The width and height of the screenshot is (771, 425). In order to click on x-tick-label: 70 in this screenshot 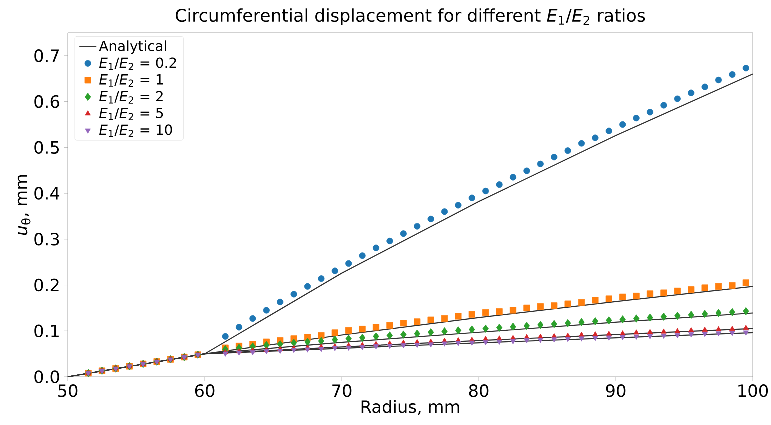, I will do `click(342, 391)`.